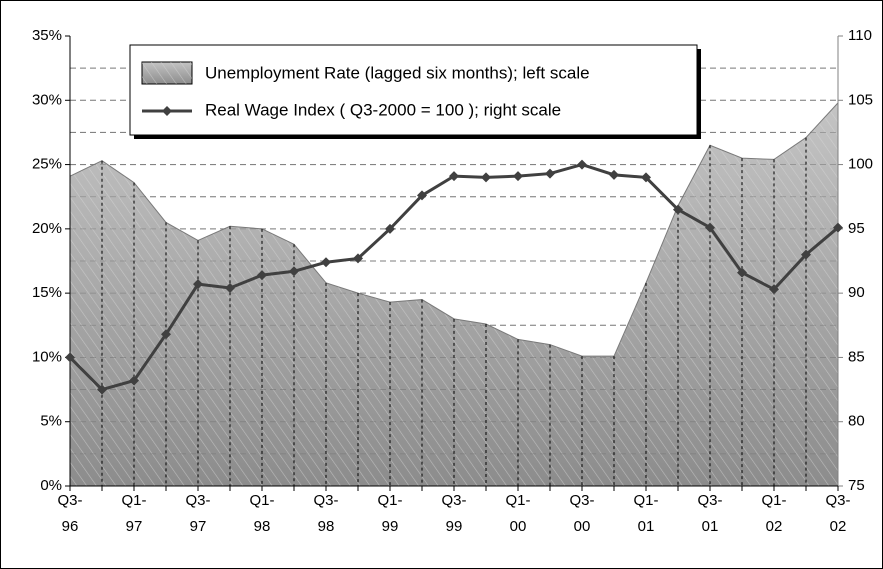 The image size is (883, 569). I want to click on y2-tick-label: 85, so click(856, 356).